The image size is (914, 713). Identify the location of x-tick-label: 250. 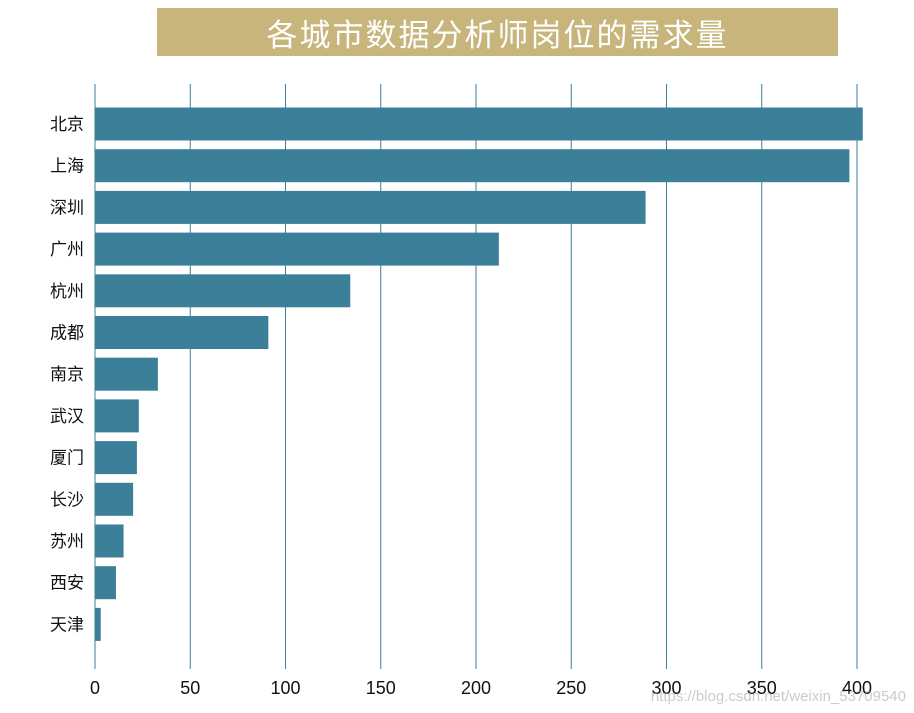
(571, 688).